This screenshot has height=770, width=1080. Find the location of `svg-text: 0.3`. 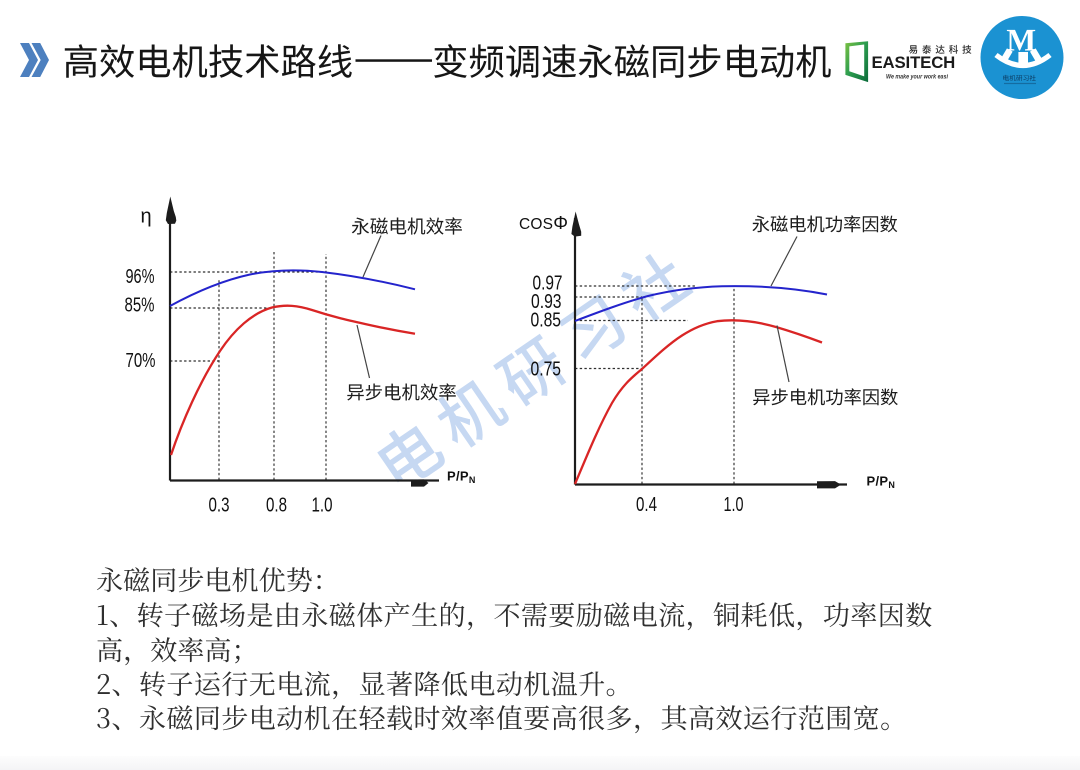

svg-text: 0.3 is located at coordinates (219, 506).